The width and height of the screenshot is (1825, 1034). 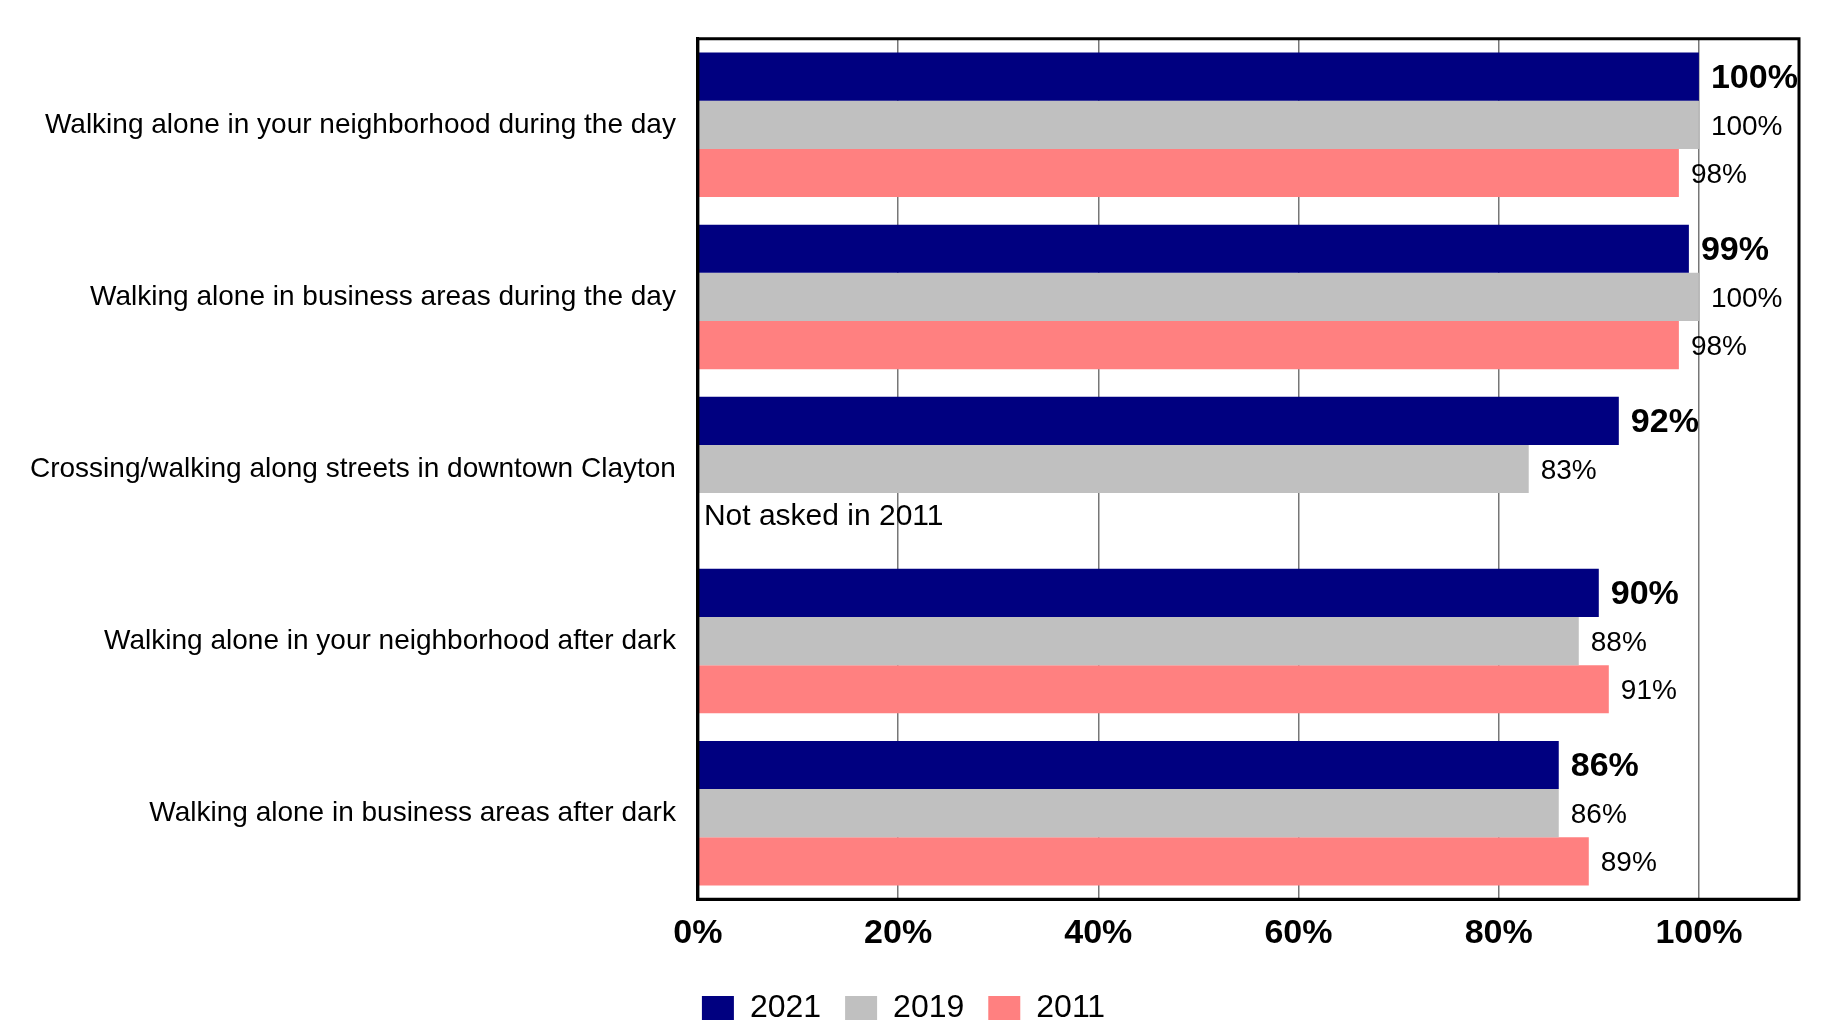 What do you see at coordinates (823, 515) in the screenshot?
I see `annotation: Not asked in 2011` at bounding box center [823, 515].